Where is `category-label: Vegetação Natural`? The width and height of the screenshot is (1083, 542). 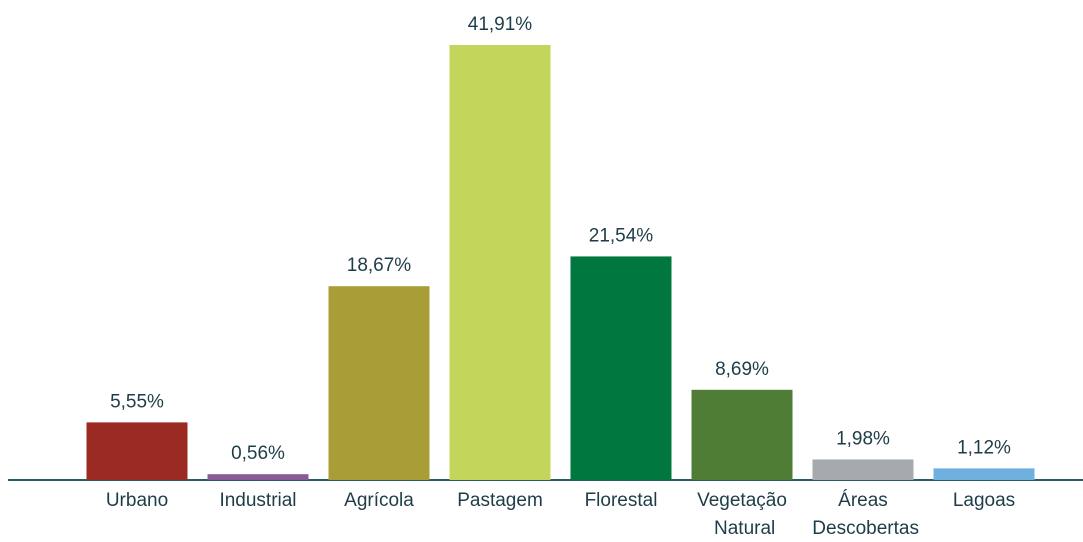
category-label: Vegetação Natural is located at coordinates (742, 514).